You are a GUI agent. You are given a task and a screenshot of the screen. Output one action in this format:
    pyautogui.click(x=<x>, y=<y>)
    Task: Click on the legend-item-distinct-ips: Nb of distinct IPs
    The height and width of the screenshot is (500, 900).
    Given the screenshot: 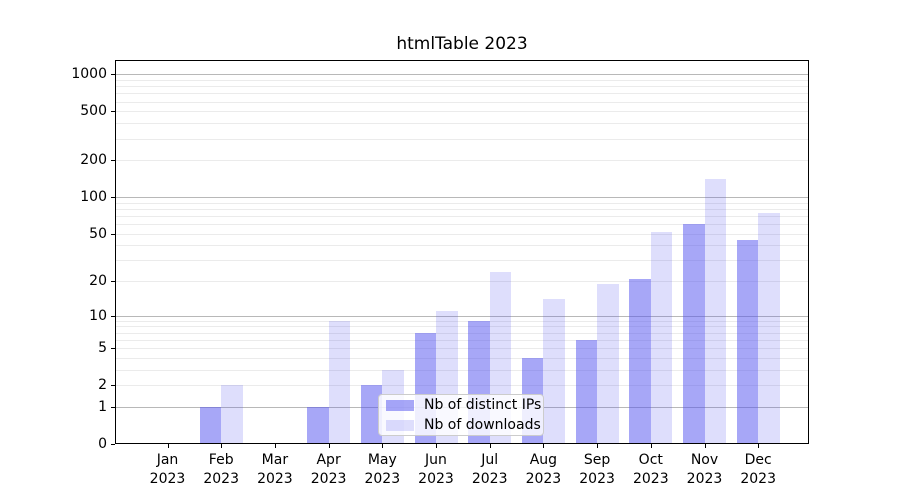 What is the action you would take?
    pyautogui.click(x=463, y=405)
    